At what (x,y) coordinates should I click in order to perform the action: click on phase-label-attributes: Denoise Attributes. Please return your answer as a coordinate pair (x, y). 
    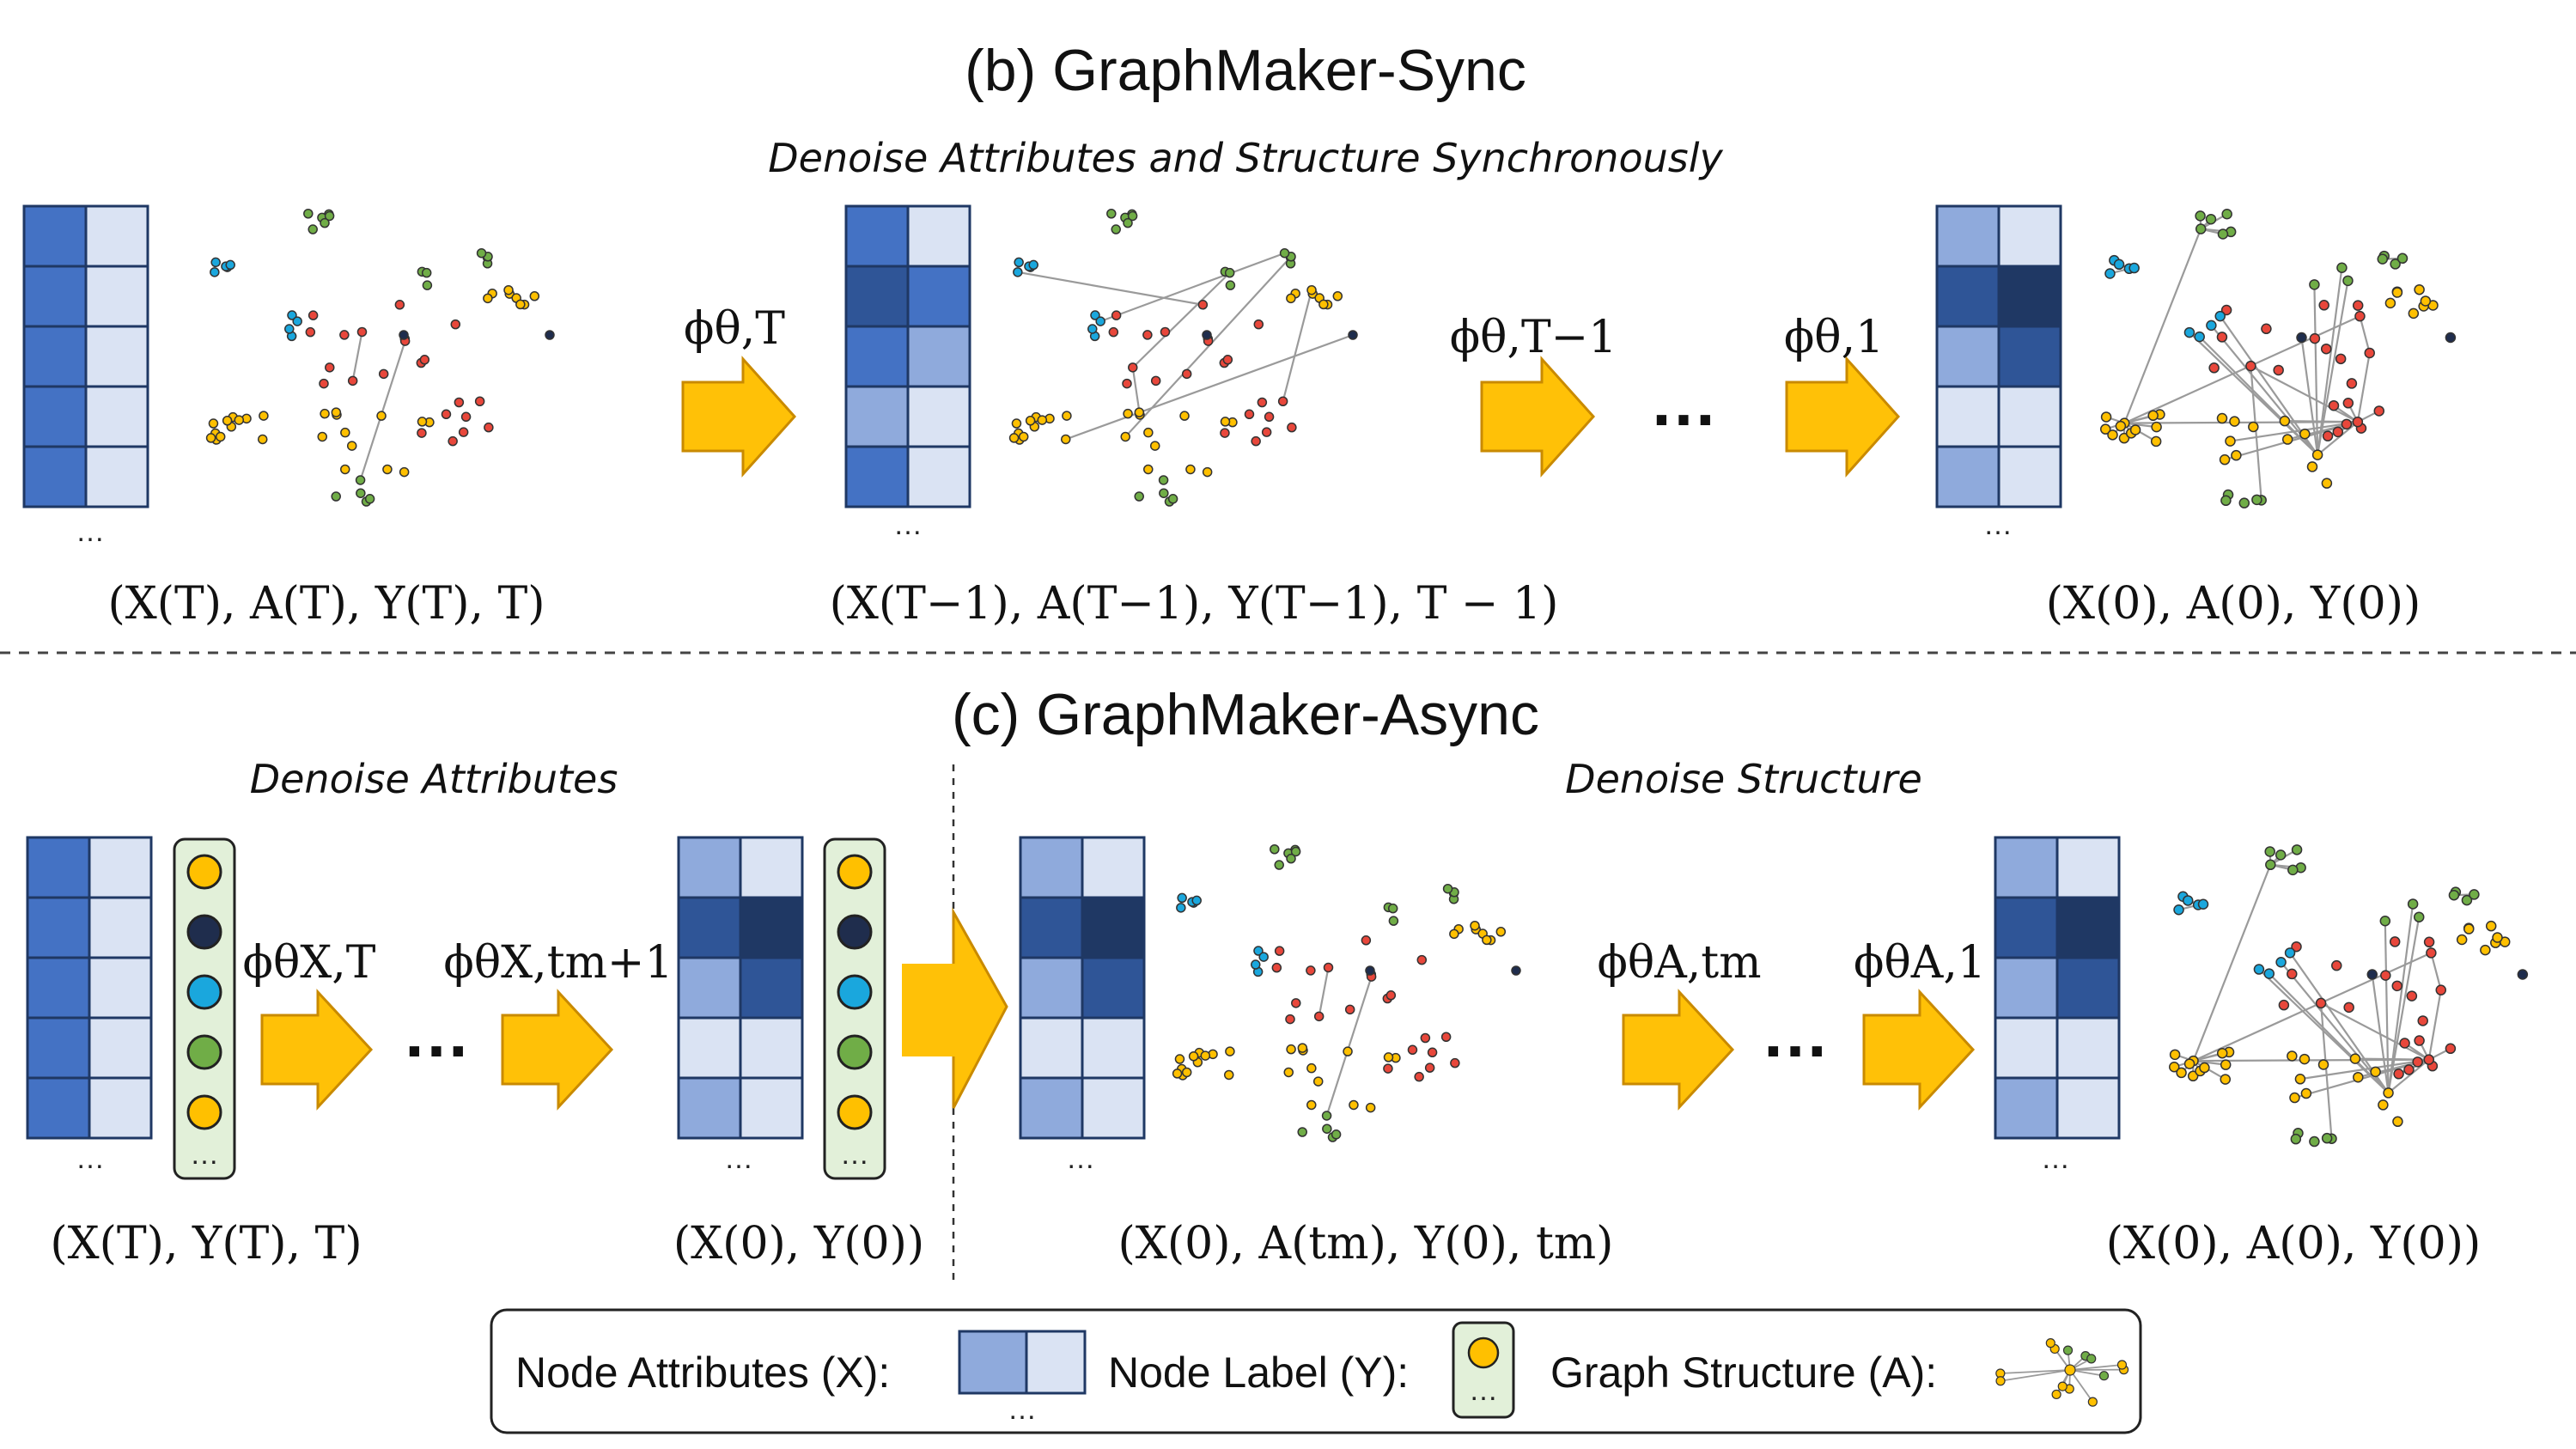
    Looking at the image, I should click on (434, 779).